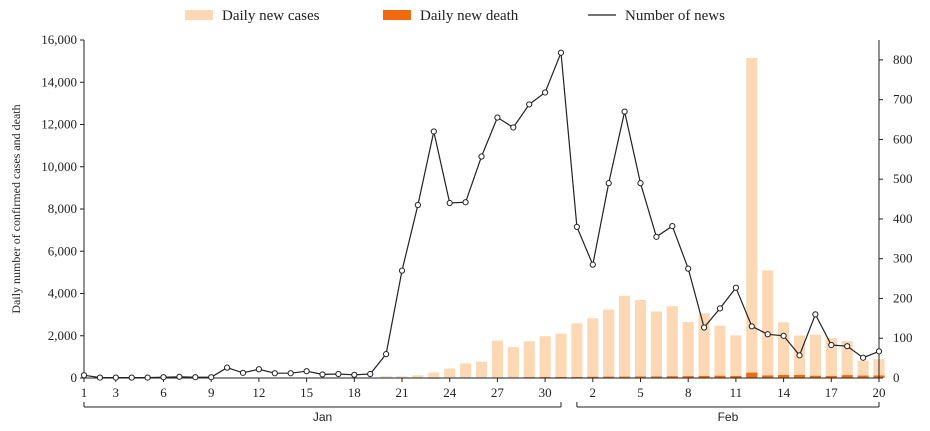 The width and height of the screenshot is (930, 431). What do you see at coordinates (74, 377) in the screenshot?
I see `y-left-tick-label: 0` at bounding box center [74, 377].